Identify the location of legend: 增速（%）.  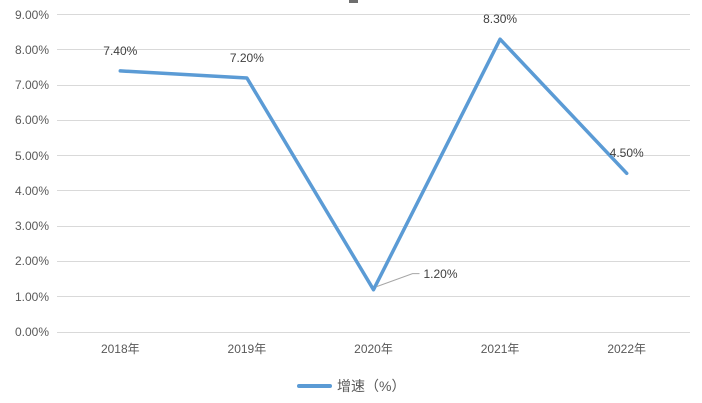
(351, 386).